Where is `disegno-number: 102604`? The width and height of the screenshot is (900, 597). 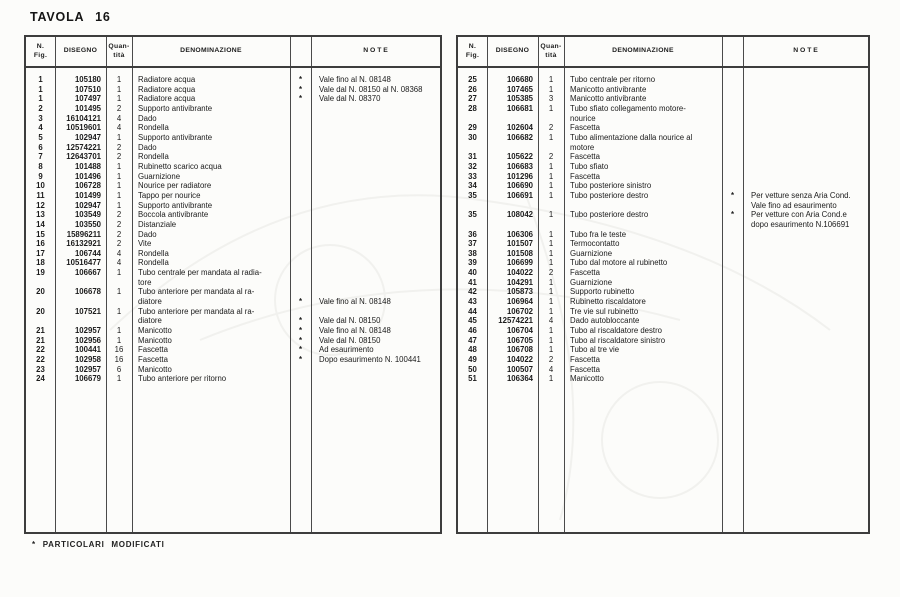
disegno-number: 102604 is located at coordinates (519, 128).